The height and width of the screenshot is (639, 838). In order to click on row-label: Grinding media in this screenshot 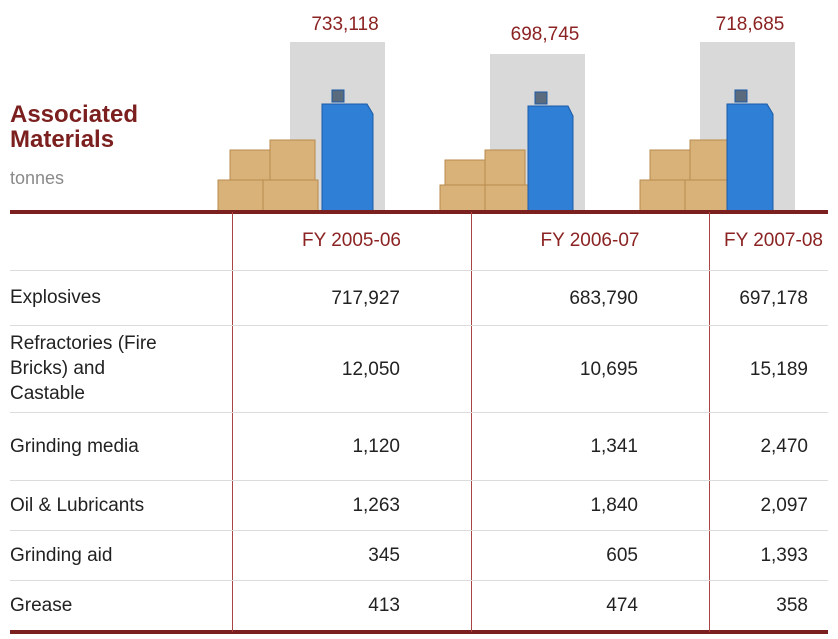, I will do `click(74, 446)`.